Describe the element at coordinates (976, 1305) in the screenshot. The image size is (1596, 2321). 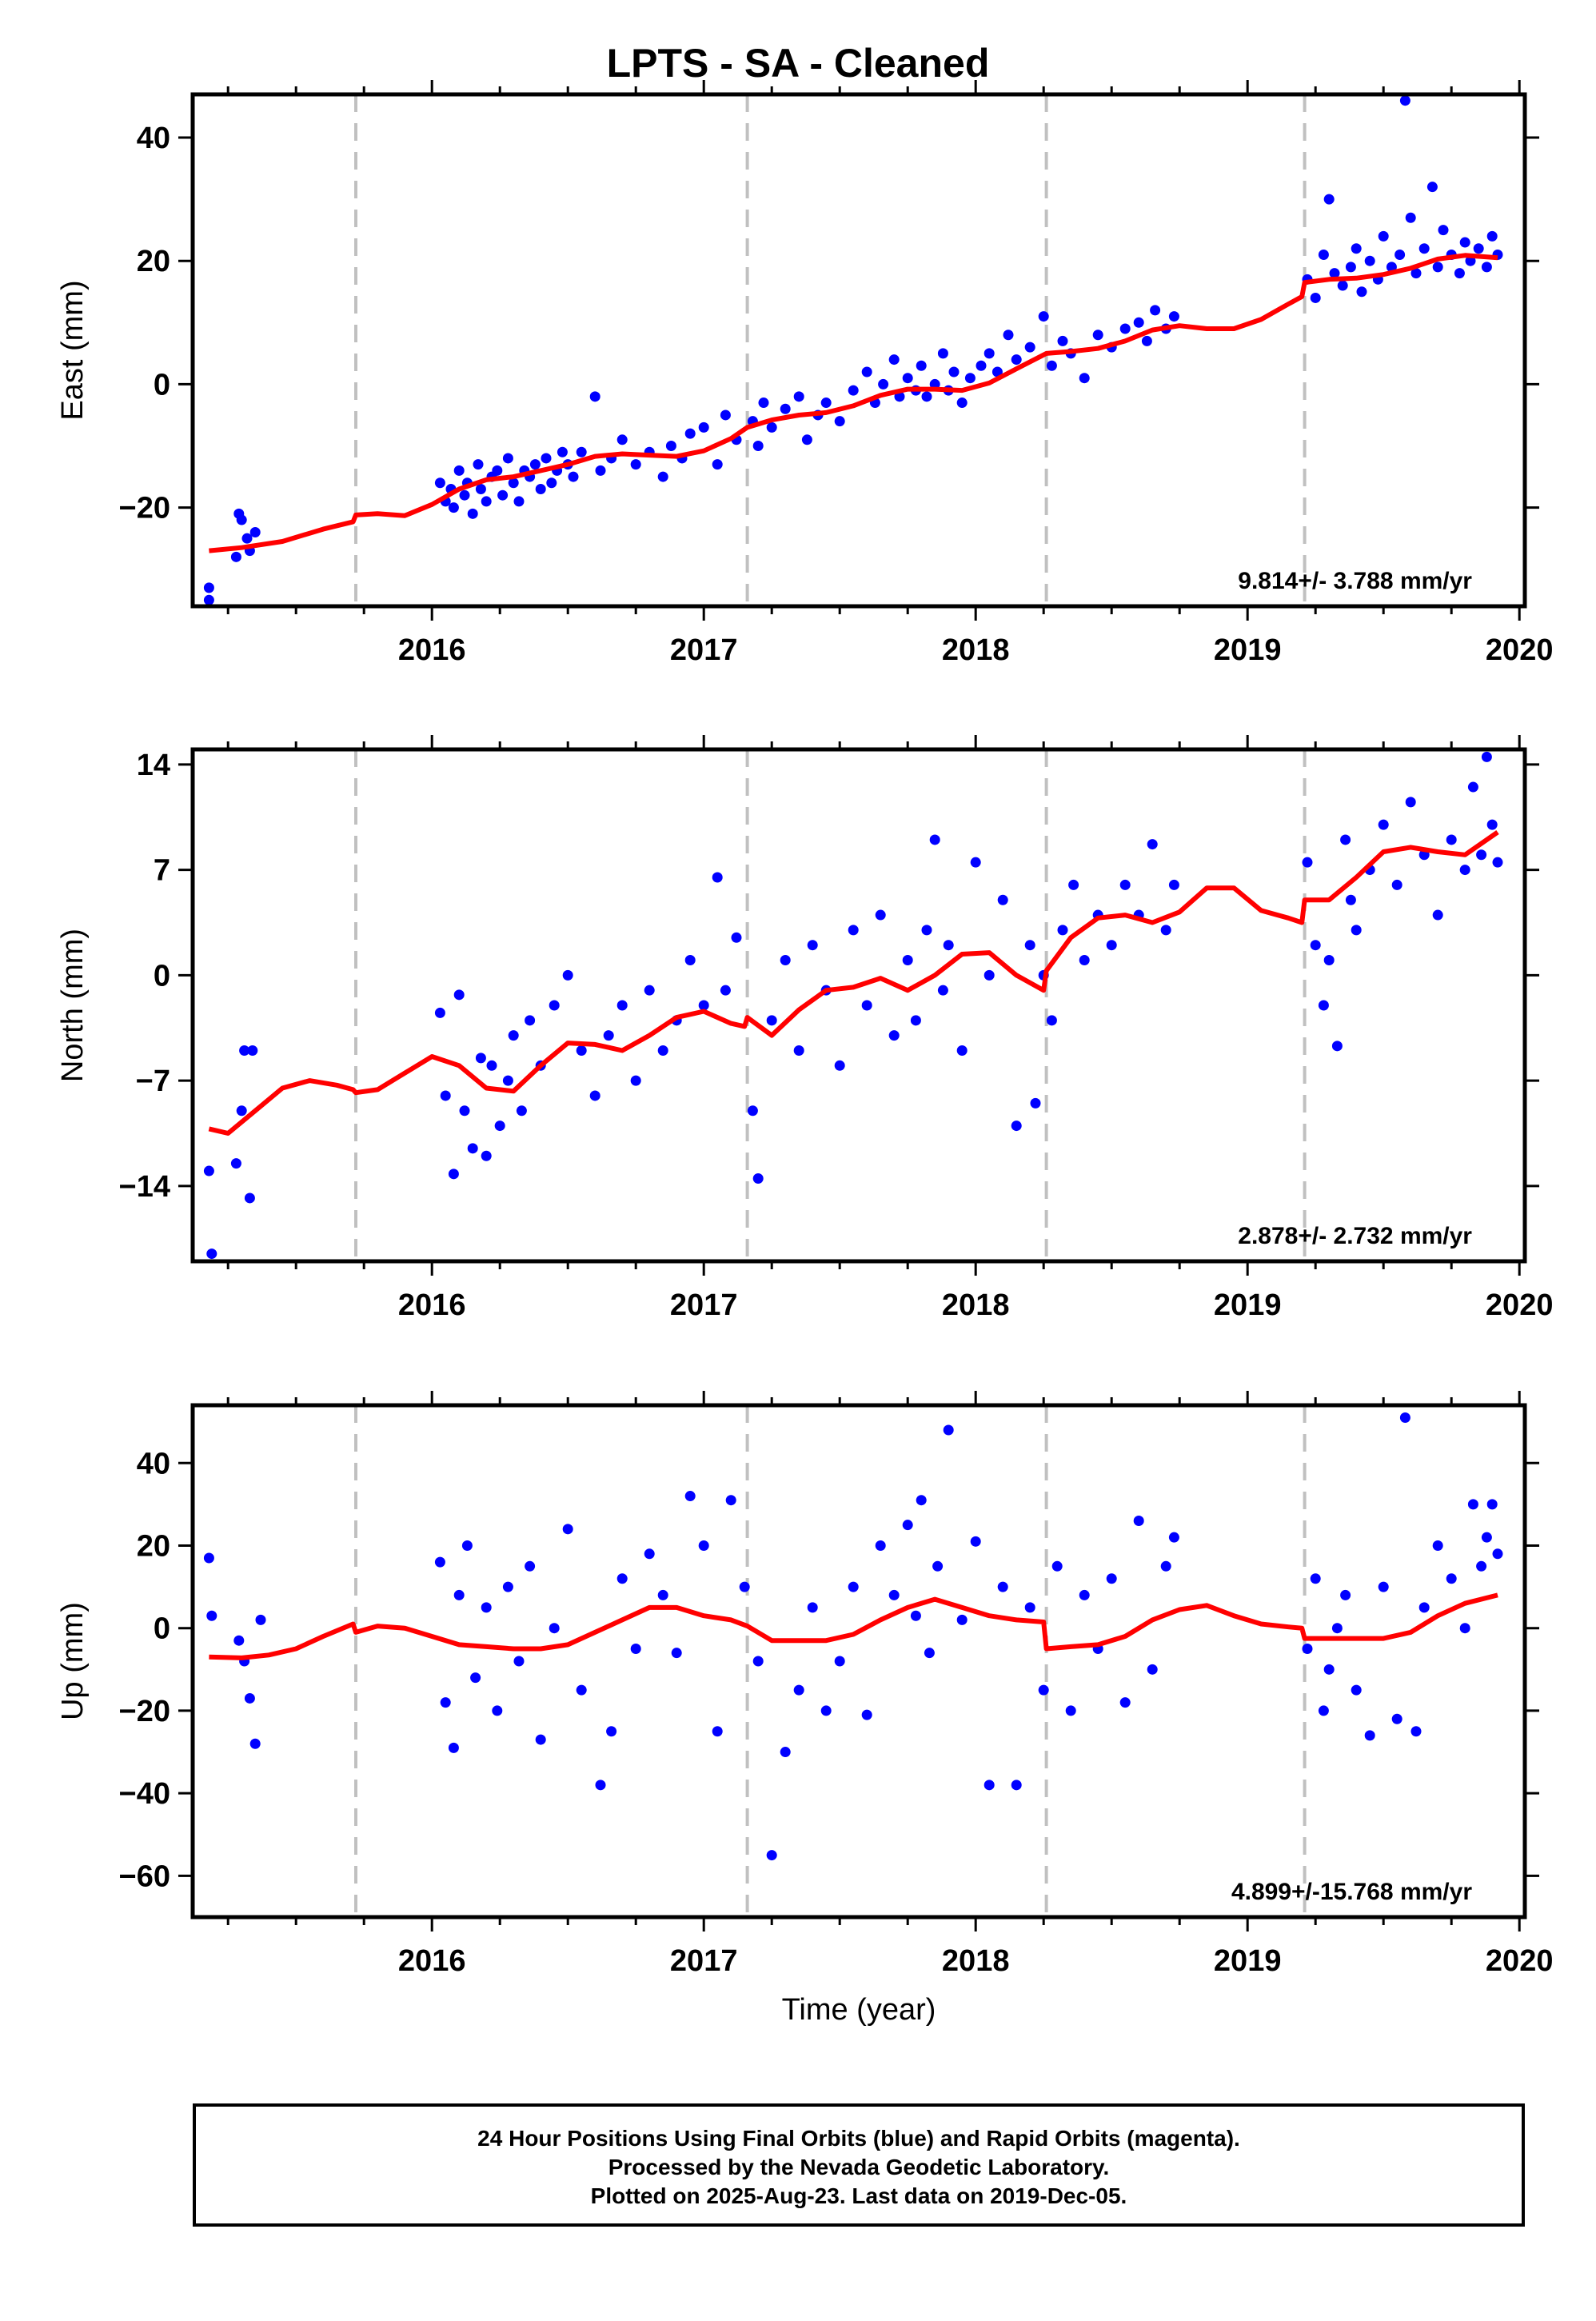
I see `x-tick-label: 2018` at that location.